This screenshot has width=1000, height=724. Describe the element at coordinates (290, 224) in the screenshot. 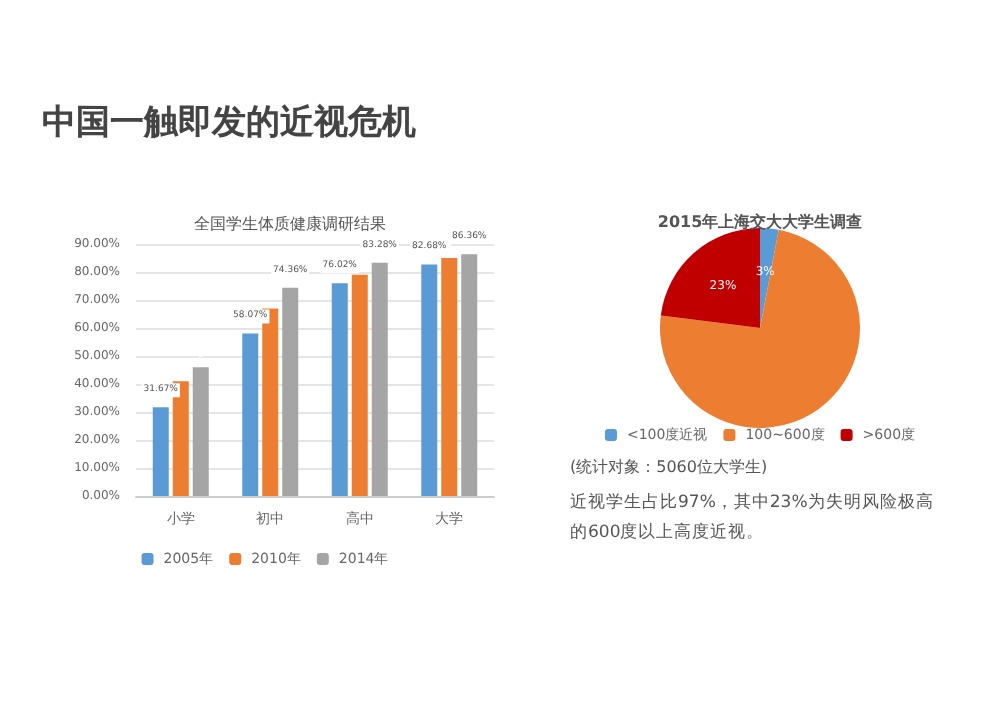

I see `chart-subtitle: 全国学生体质健康调研结果` at that location.